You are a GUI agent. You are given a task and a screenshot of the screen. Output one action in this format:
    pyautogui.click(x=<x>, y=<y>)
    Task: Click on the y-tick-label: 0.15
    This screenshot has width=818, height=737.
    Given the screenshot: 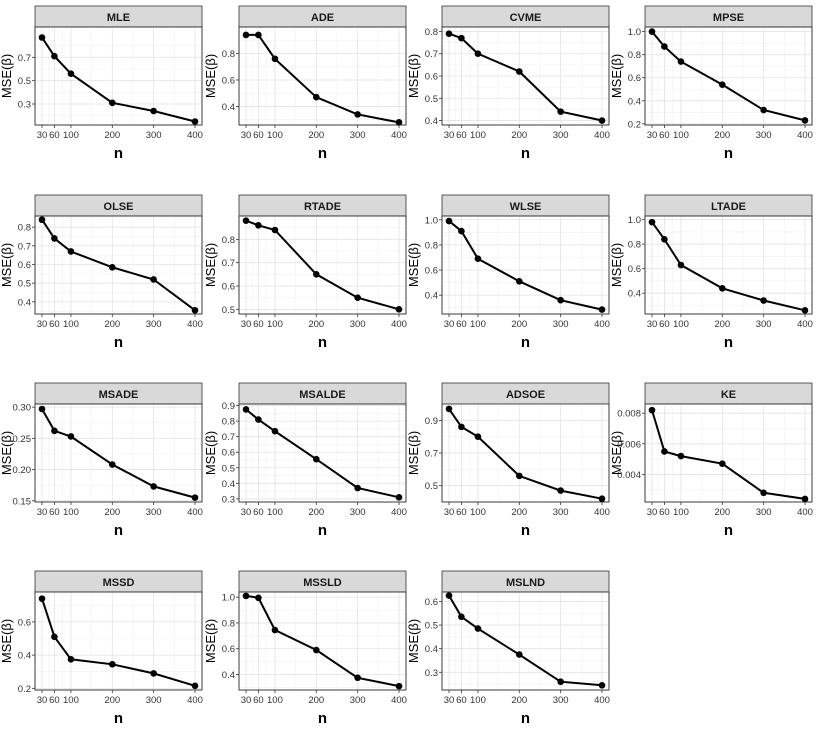 What is the action you would take?
    pyautogui.click(x=22, y=501)
    